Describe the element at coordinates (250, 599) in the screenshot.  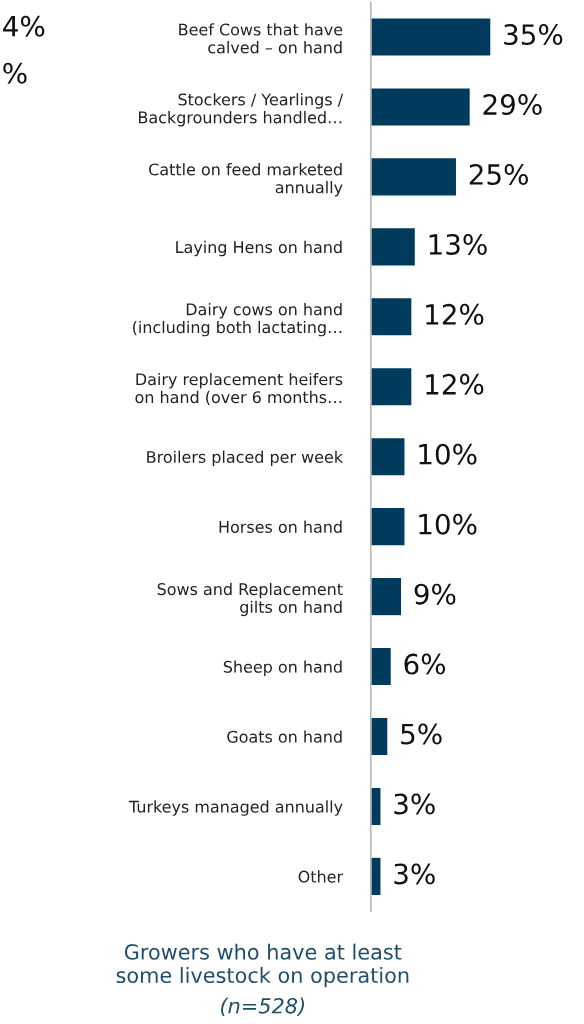
I see `y-tick-label: Sows and Replacement gilts on hand` at that location.